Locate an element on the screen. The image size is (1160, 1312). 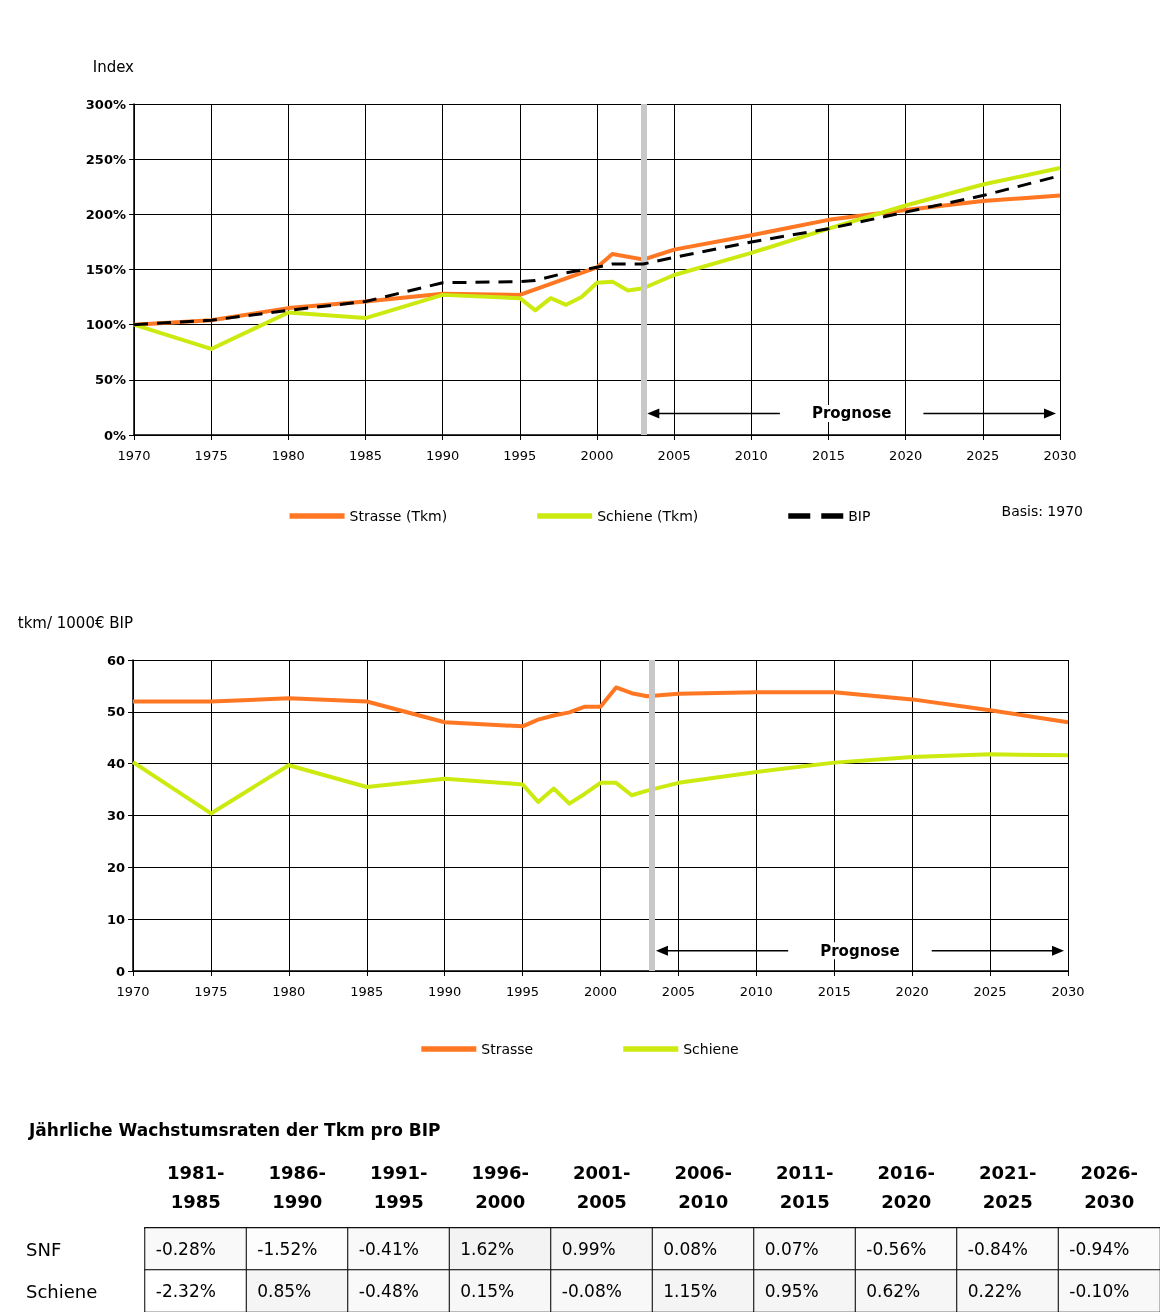
x-tick-label: 2021-2025 is located at coordinates (1007, 1187).